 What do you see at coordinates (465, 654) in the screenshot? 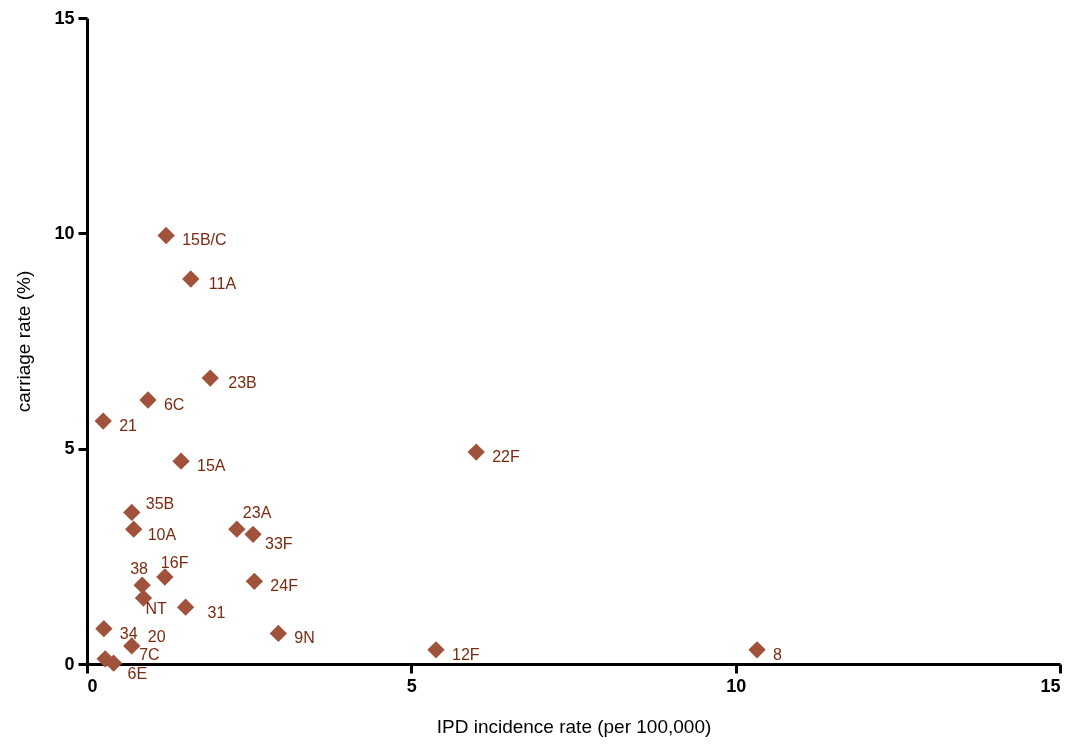
I see `annotation: 12F` at bounding box center [465, 654].